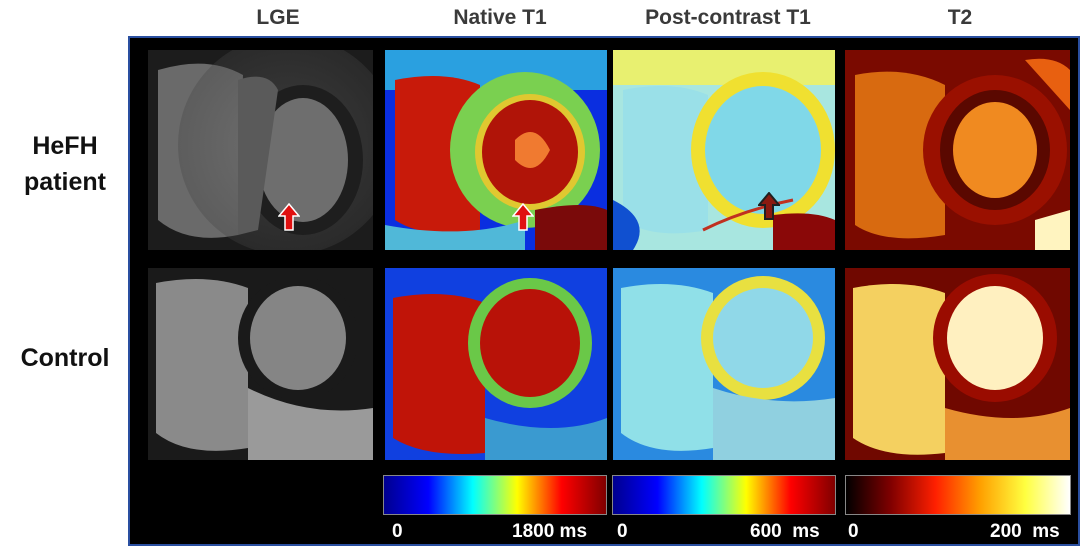 This screenshot has width=1088, height=547. What do you see at coordinates (960, 17) in the screenshot?
I see `column-title-t2: T2` at bounding box center [960, 17].